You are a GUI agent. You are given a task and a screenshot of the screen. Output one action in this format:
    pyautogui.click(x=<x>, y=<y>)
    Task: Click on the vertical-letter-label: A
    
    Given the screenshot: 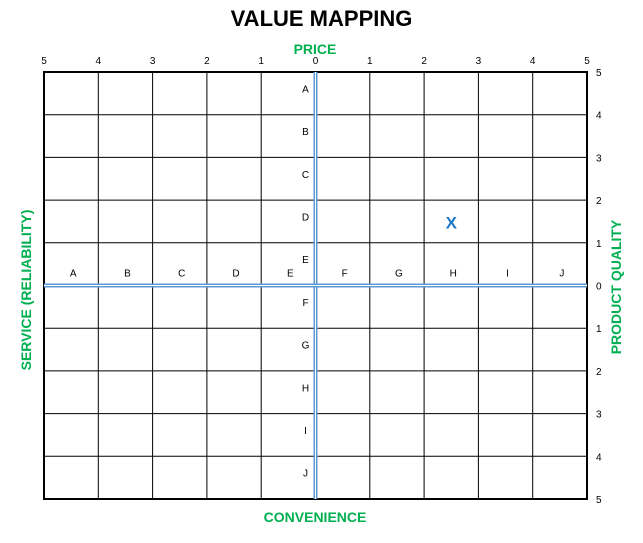 What is the action you would take?
    pyautogui.click(x=305, y=89)
    